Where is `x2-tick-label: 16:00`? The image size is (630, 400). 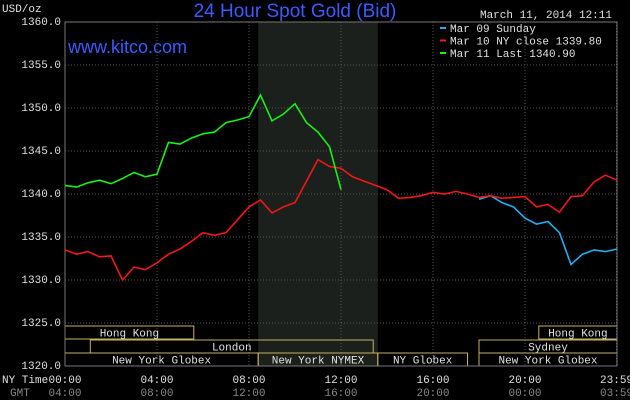 x2-tick-label: 16:00 is located at coordinates (340, 394).